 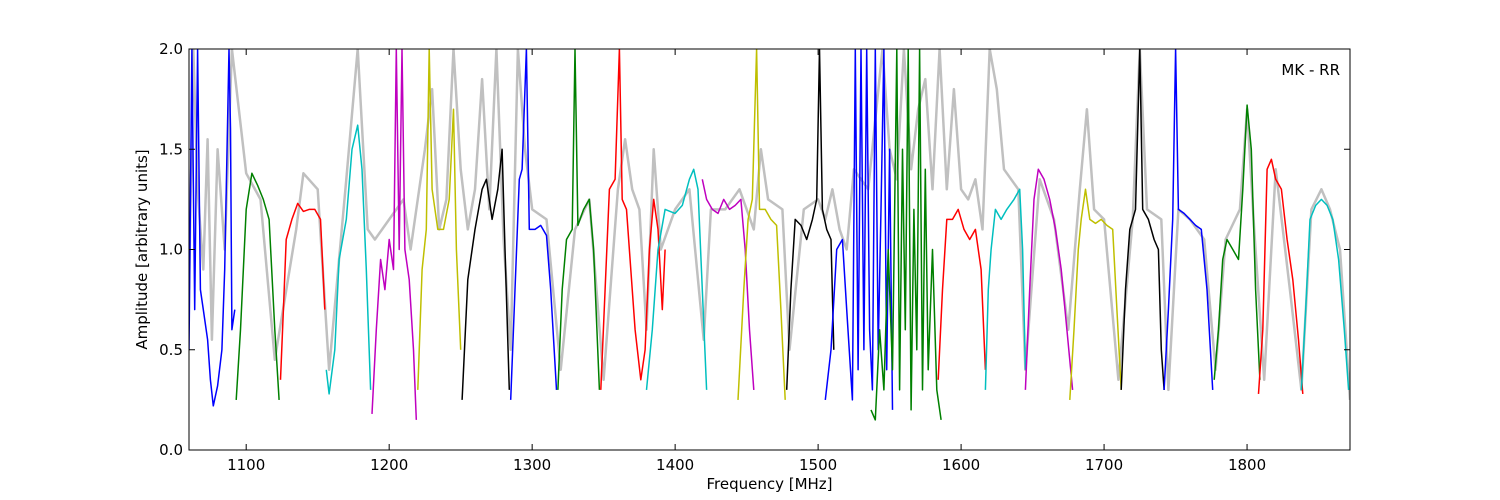 I want to click on x-tick-label: 1200, so click(x=389, y=465).